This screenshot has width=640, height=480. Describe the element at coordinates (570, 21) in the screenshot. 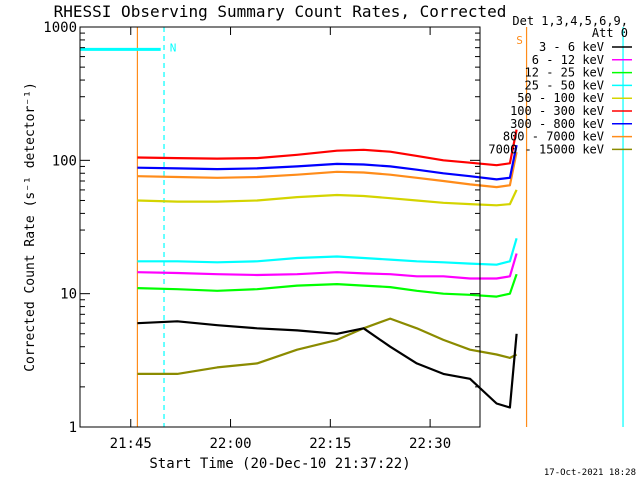

I see `legend-header-line-0: Det 1,3,4,5,6,9,` at that location.